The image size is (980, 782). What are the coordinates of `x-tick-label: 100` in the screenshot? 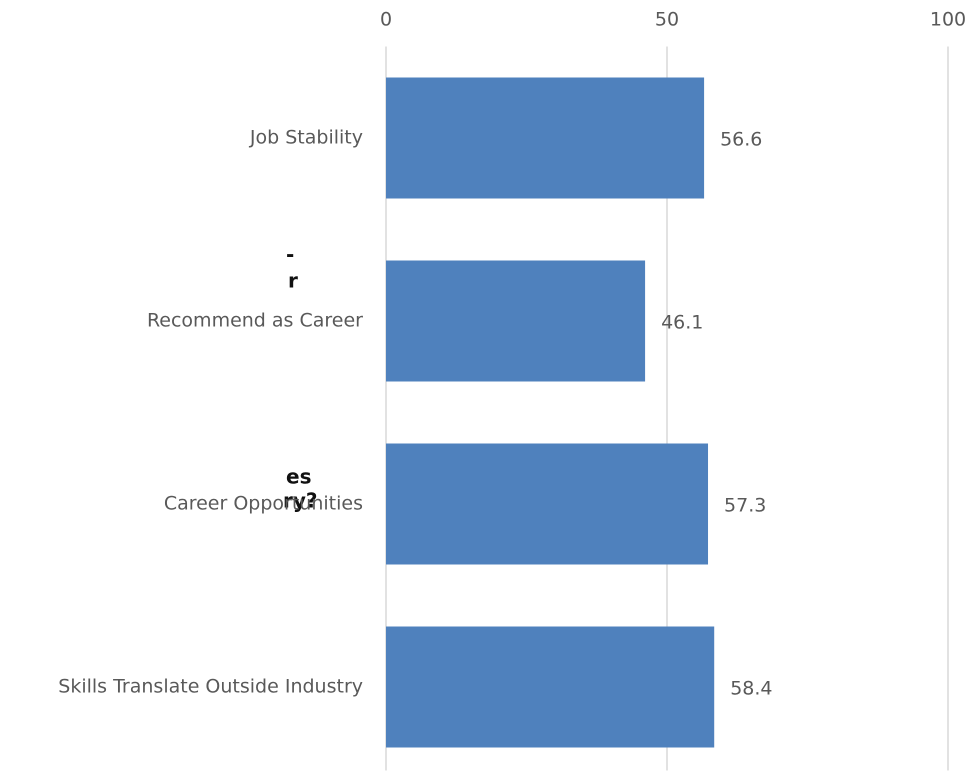 It's located at (948, 20).